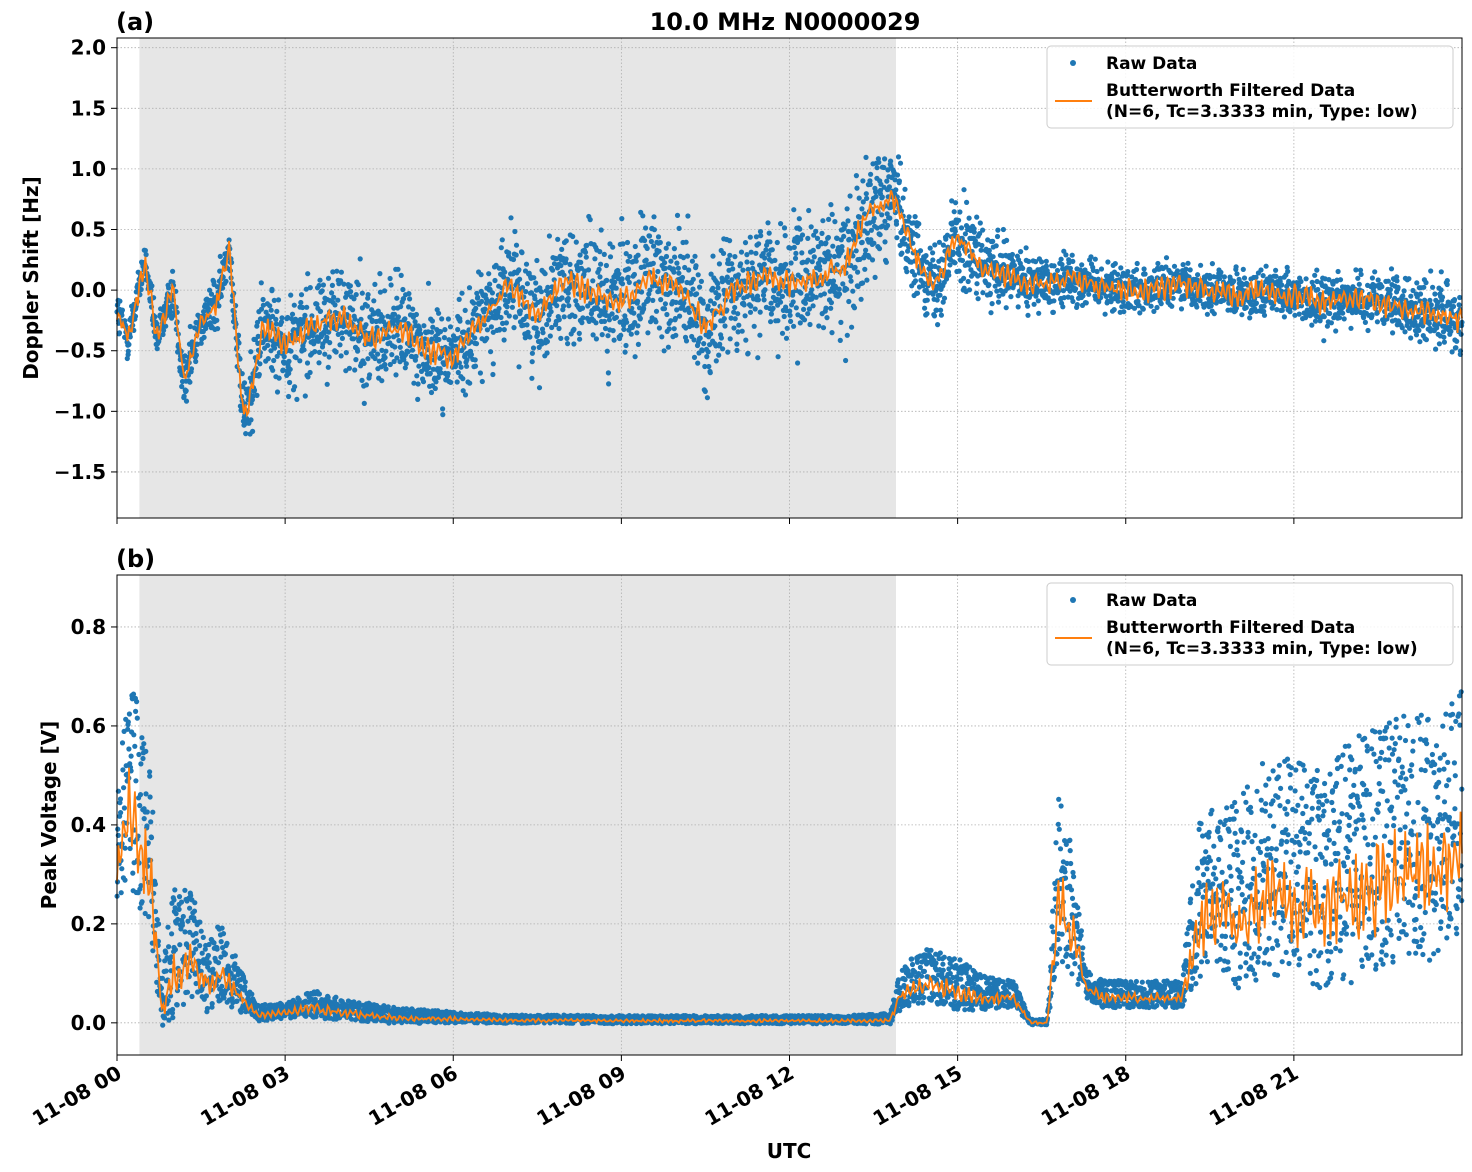 Image resolution: width=1472 pixels, height=1172 pixels. Describe the element at coordinates (135, 22) in the screenshot. I see `panel-a-label: (a)` at that location.